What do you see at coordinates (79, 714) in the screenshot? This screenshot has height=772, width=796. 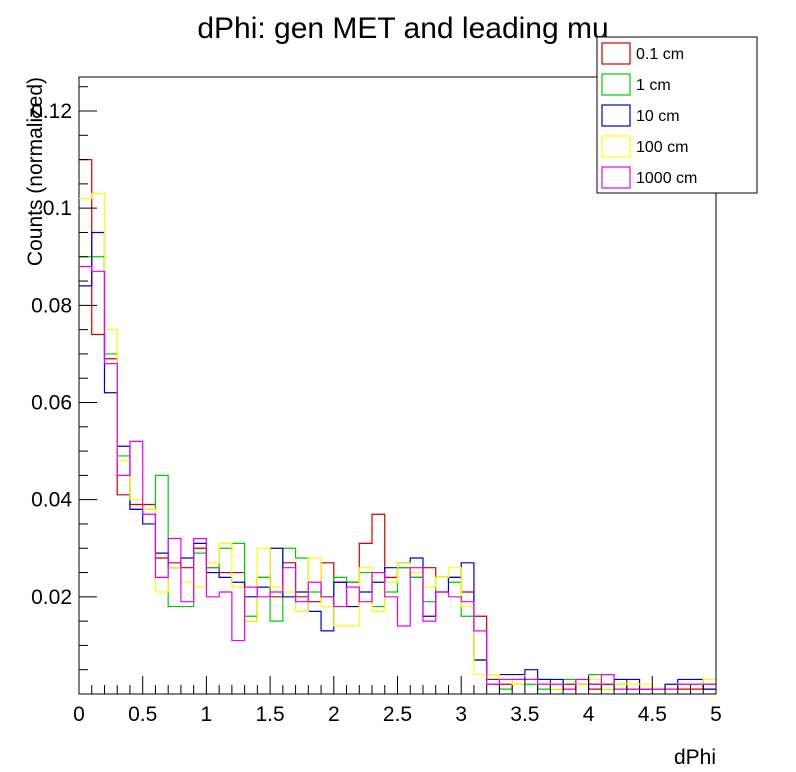 I see `x-tick-label: 0` at bounding box center [79, 714].